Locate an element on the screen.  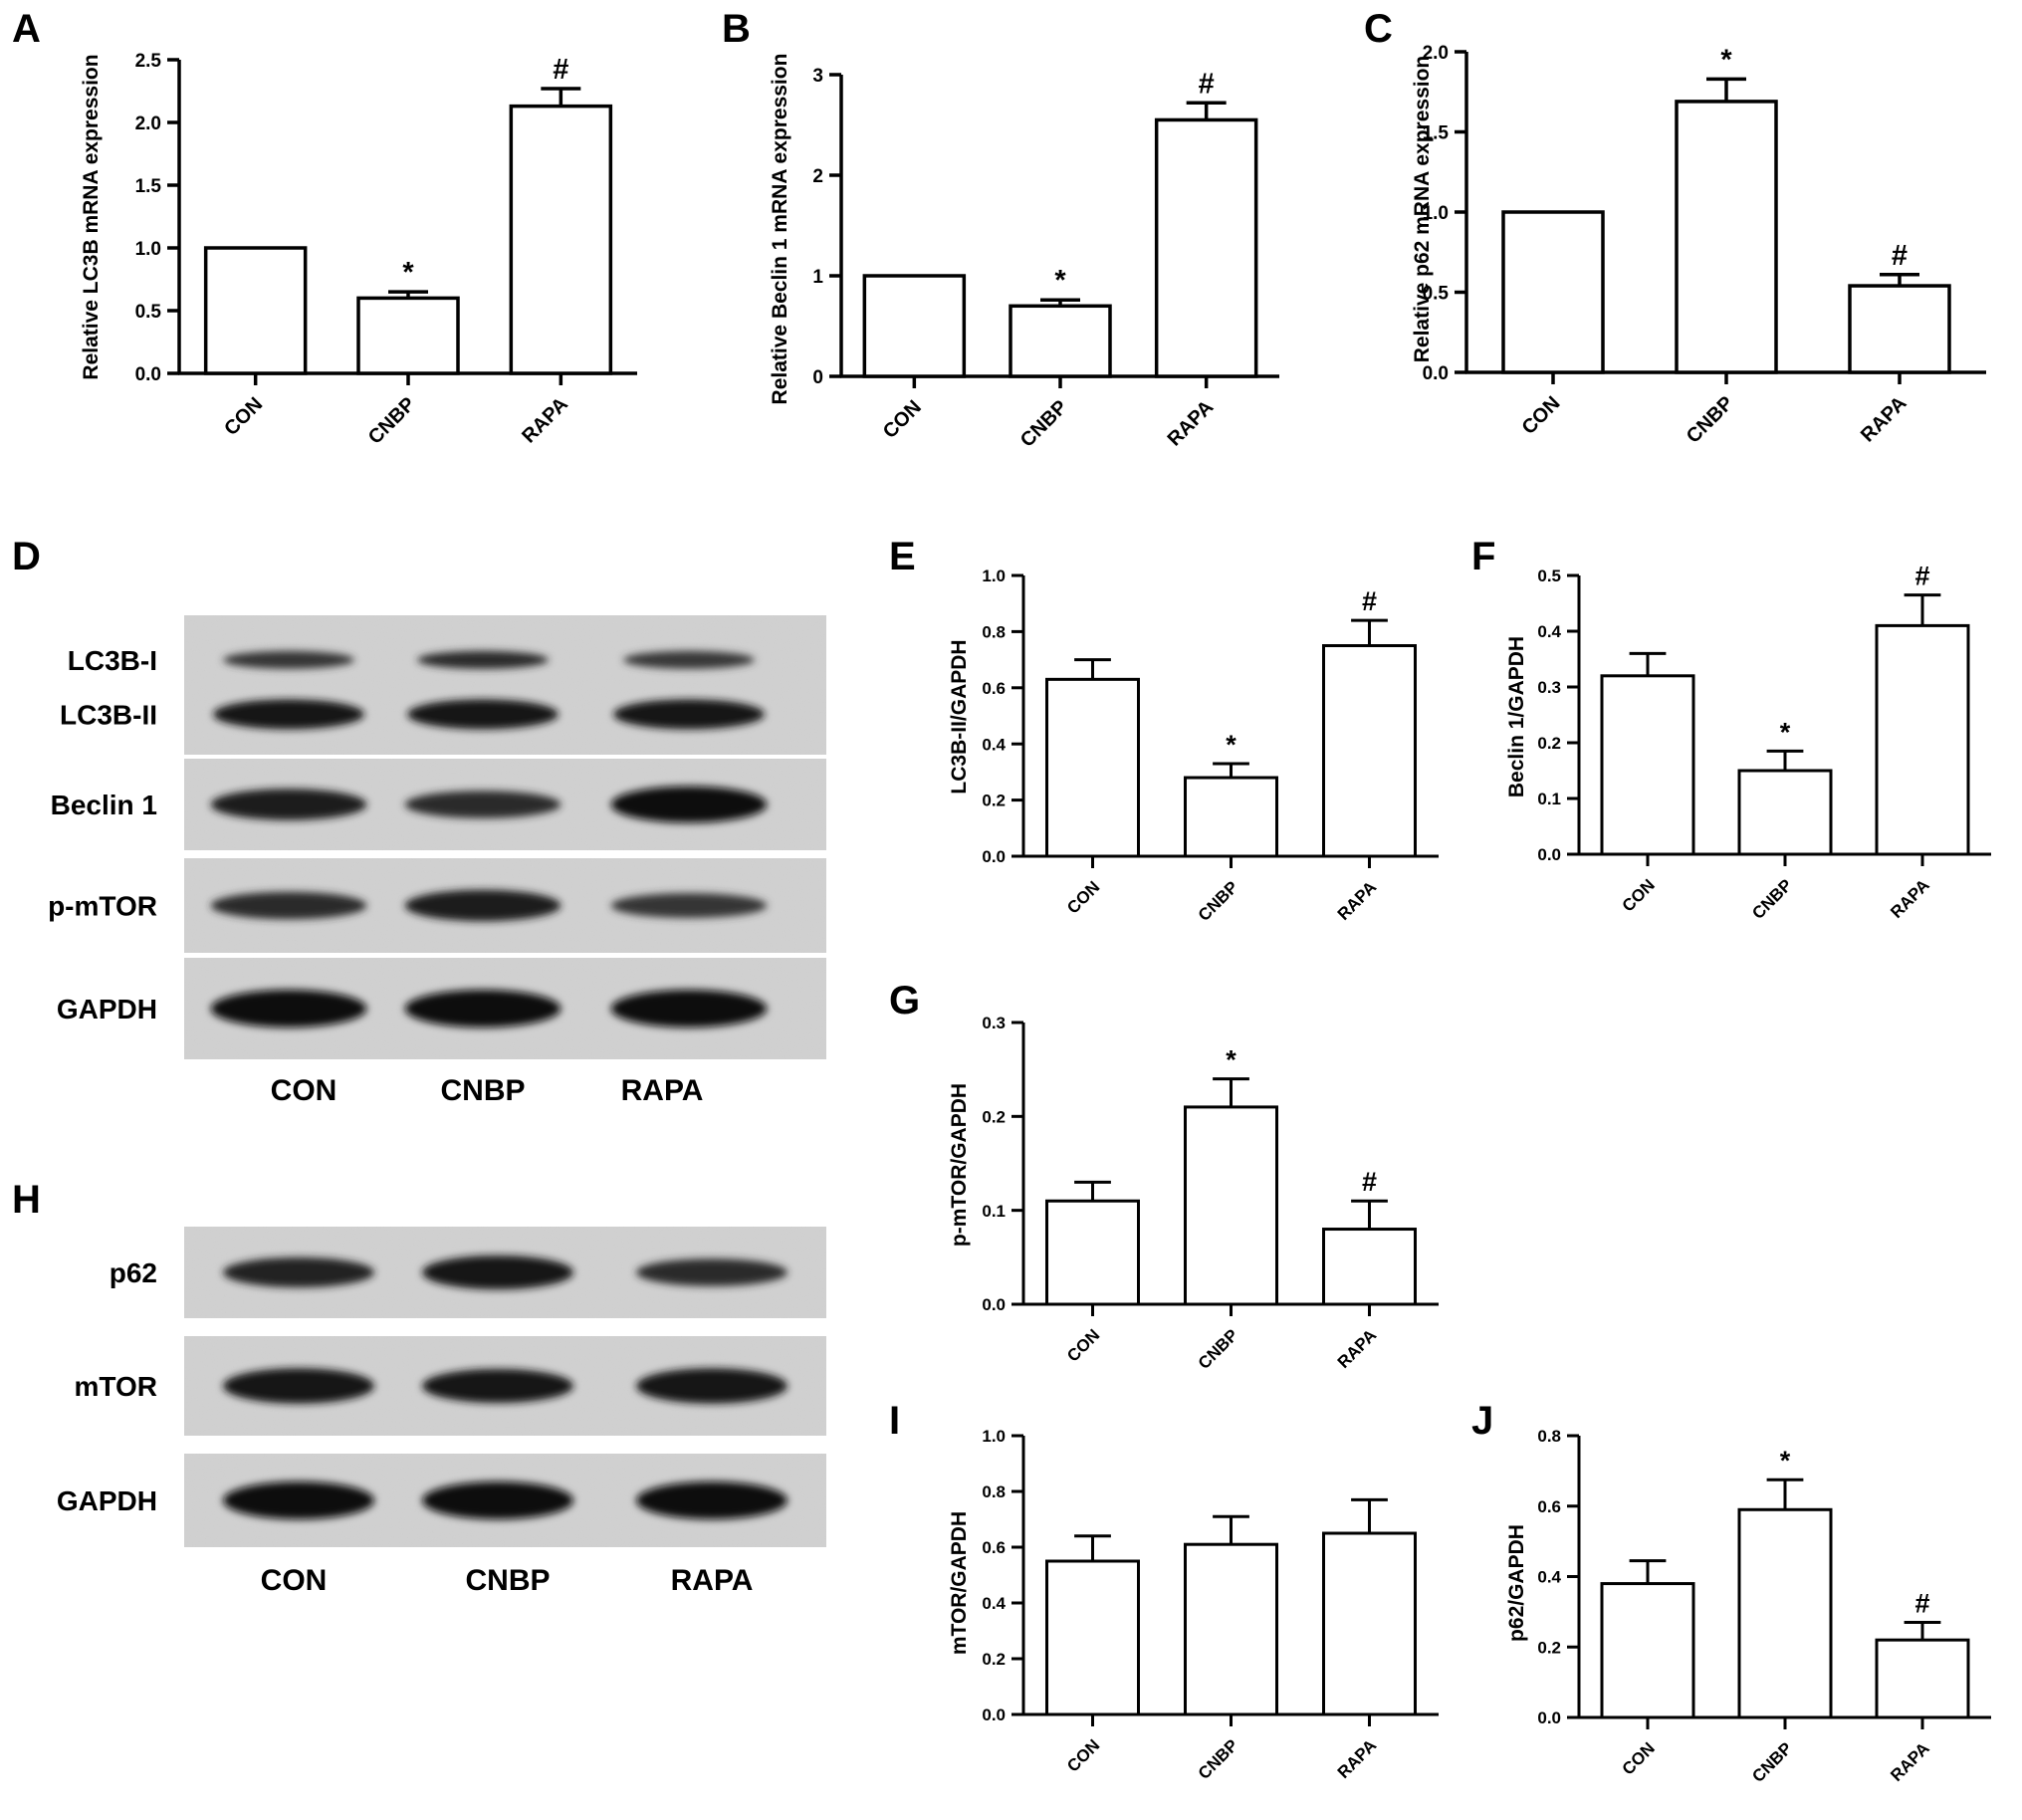
blot-row-label: Beclin 1 is located at coordinates (104, 805).